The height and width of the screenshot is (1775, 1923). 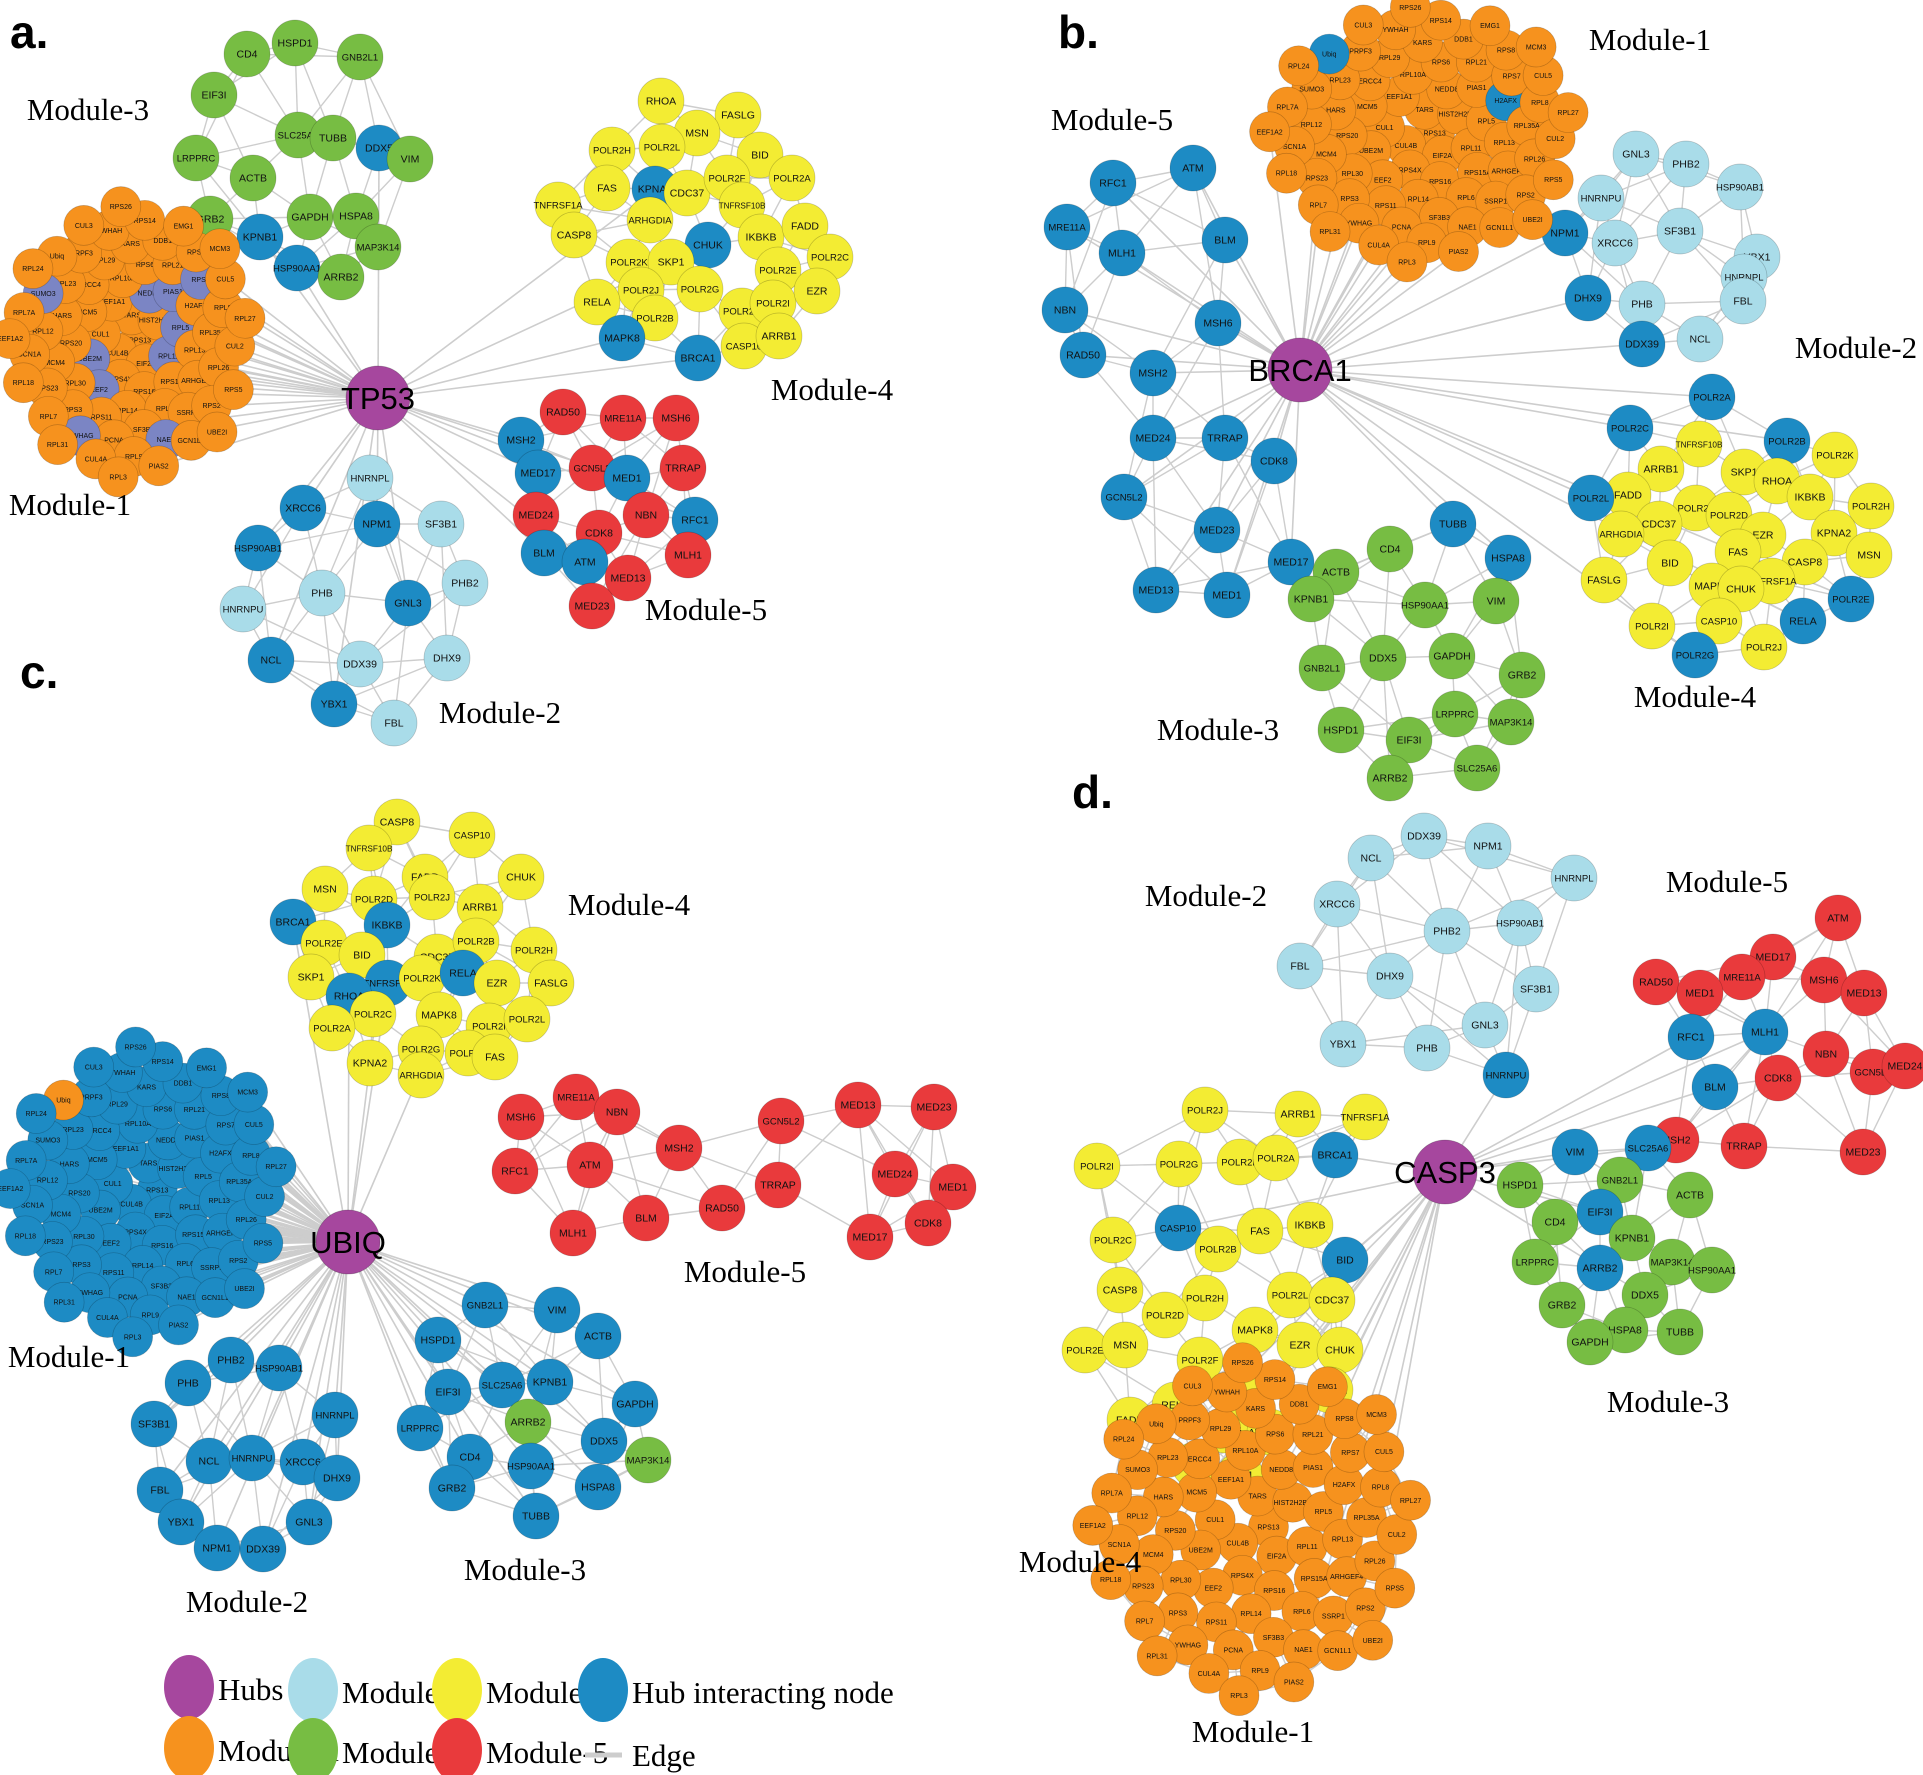 What do you see at coordinates (1363, 25) in the screenshot?
I see `node-circle-CUL3` at bounding box center [1363, 25].